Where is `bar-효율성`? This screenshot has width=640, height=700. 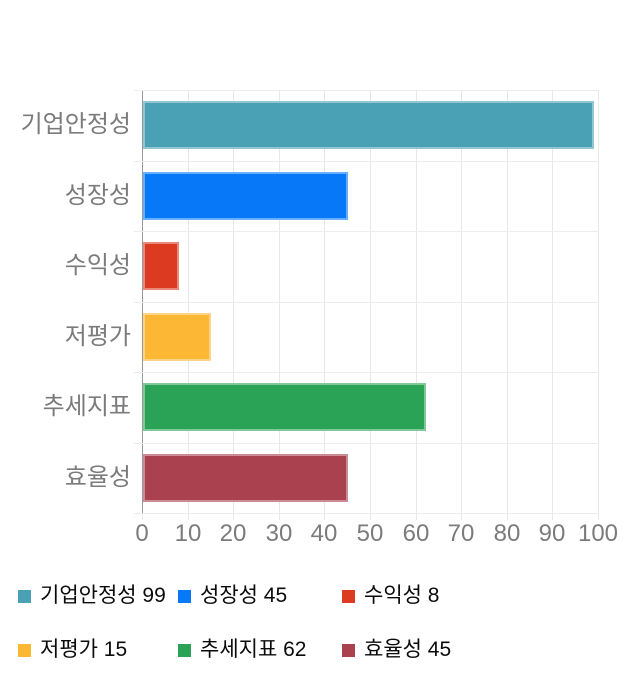 bar-효율성 is located at coordinates (245, 478).